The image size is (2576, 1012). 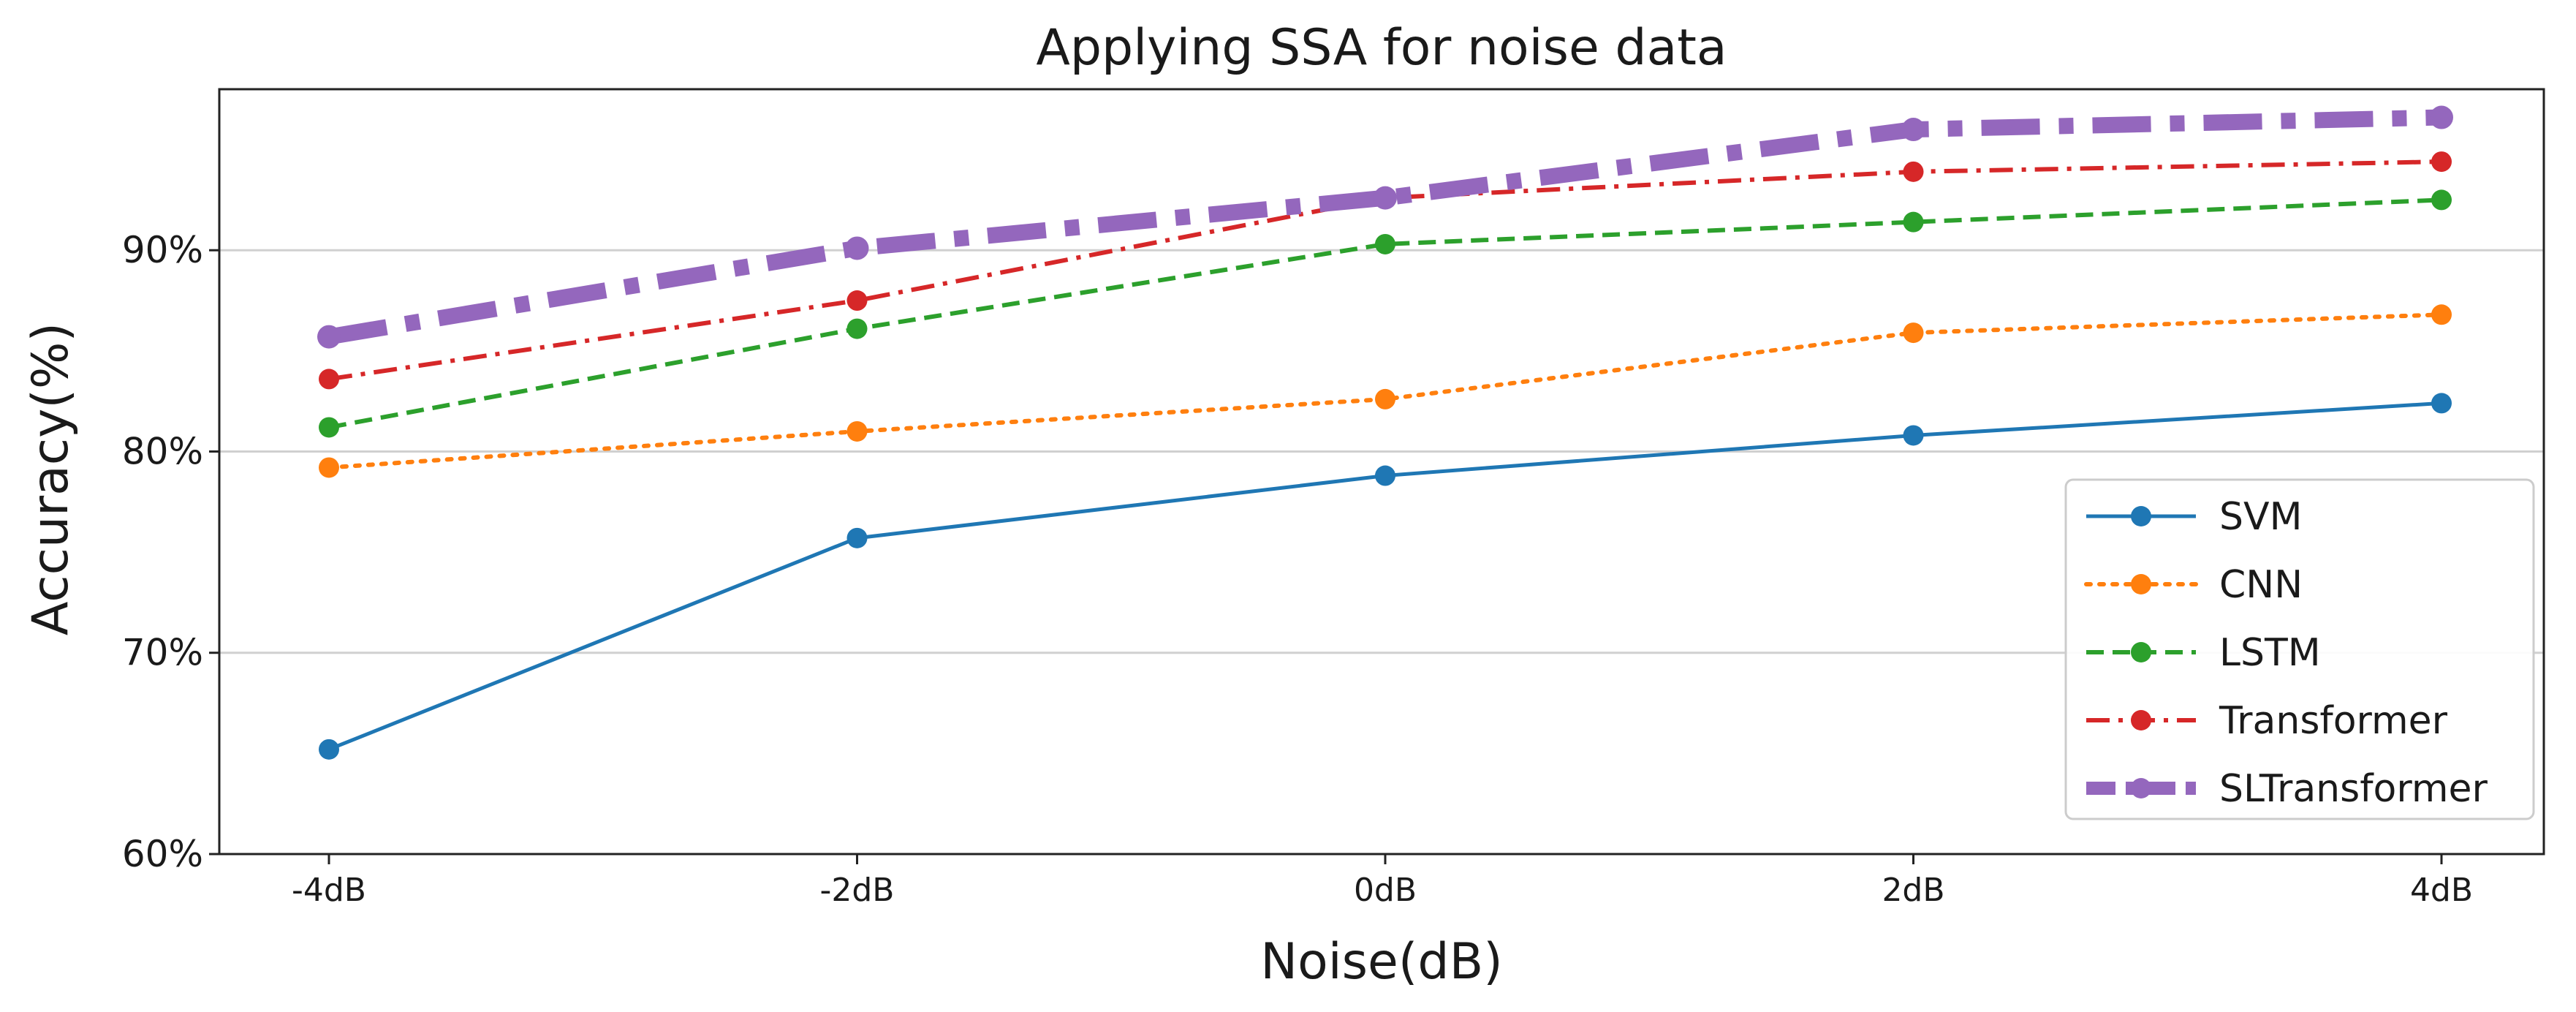 I want to click on y-tick-label: 60%, so click(x=162, y=854).